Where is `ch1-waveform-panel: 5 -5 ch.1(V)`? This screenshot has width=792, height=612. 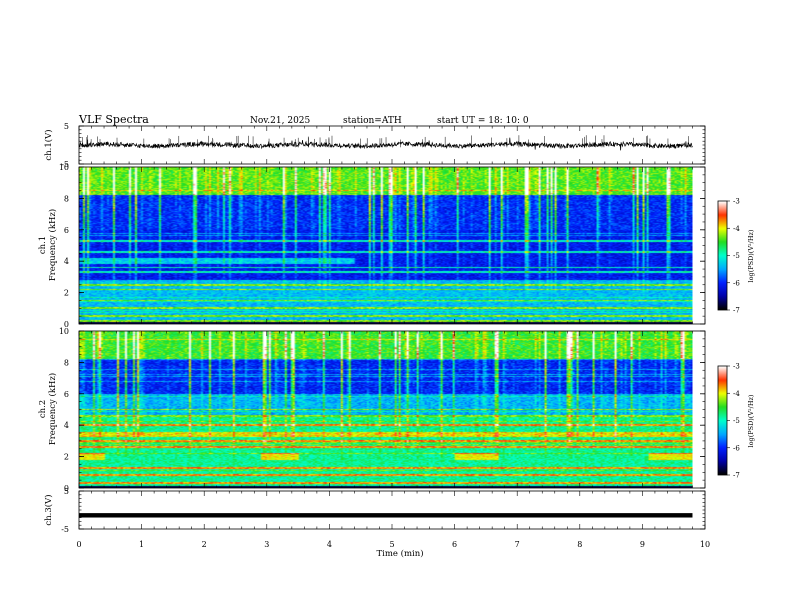
ch1-waveform-panel: 5 -5 ch.1(V) is located at coordinates (374, 145).